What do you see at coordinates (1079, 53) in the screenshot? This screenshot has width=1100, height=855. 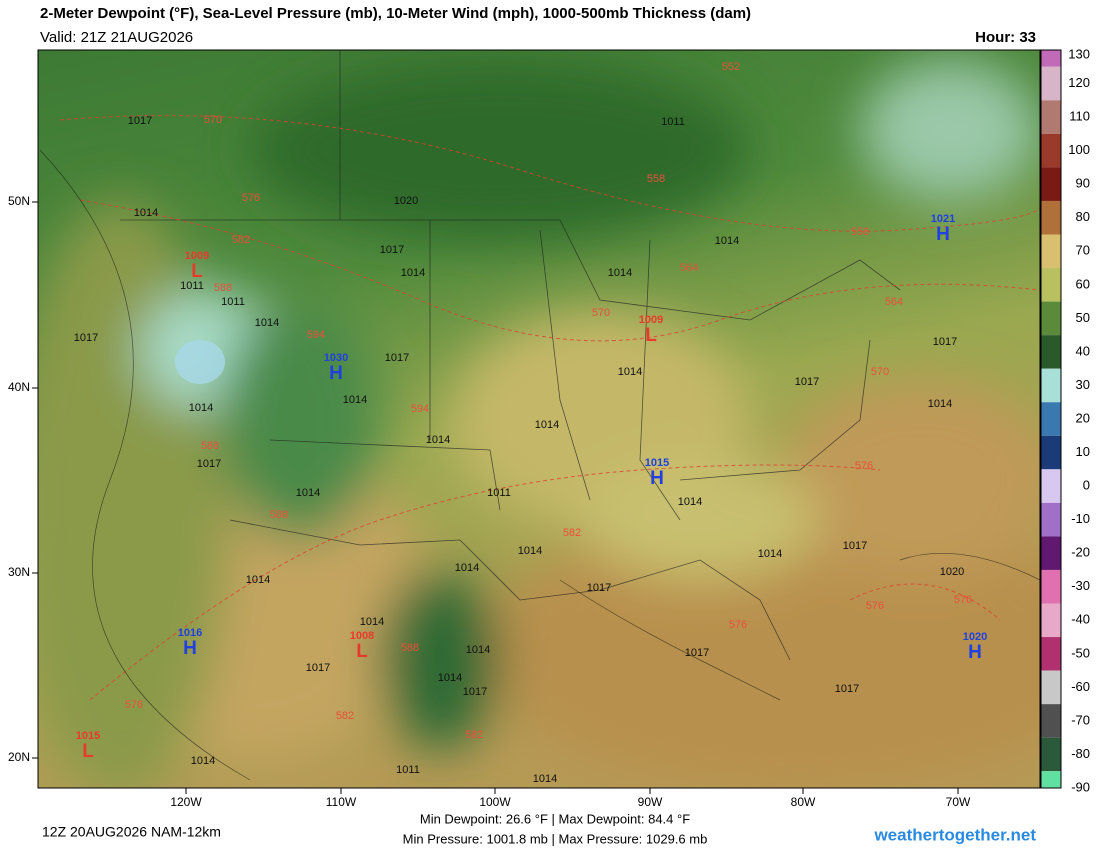 I see `colorbar-label: 130` at bounding box center [1079, 53].